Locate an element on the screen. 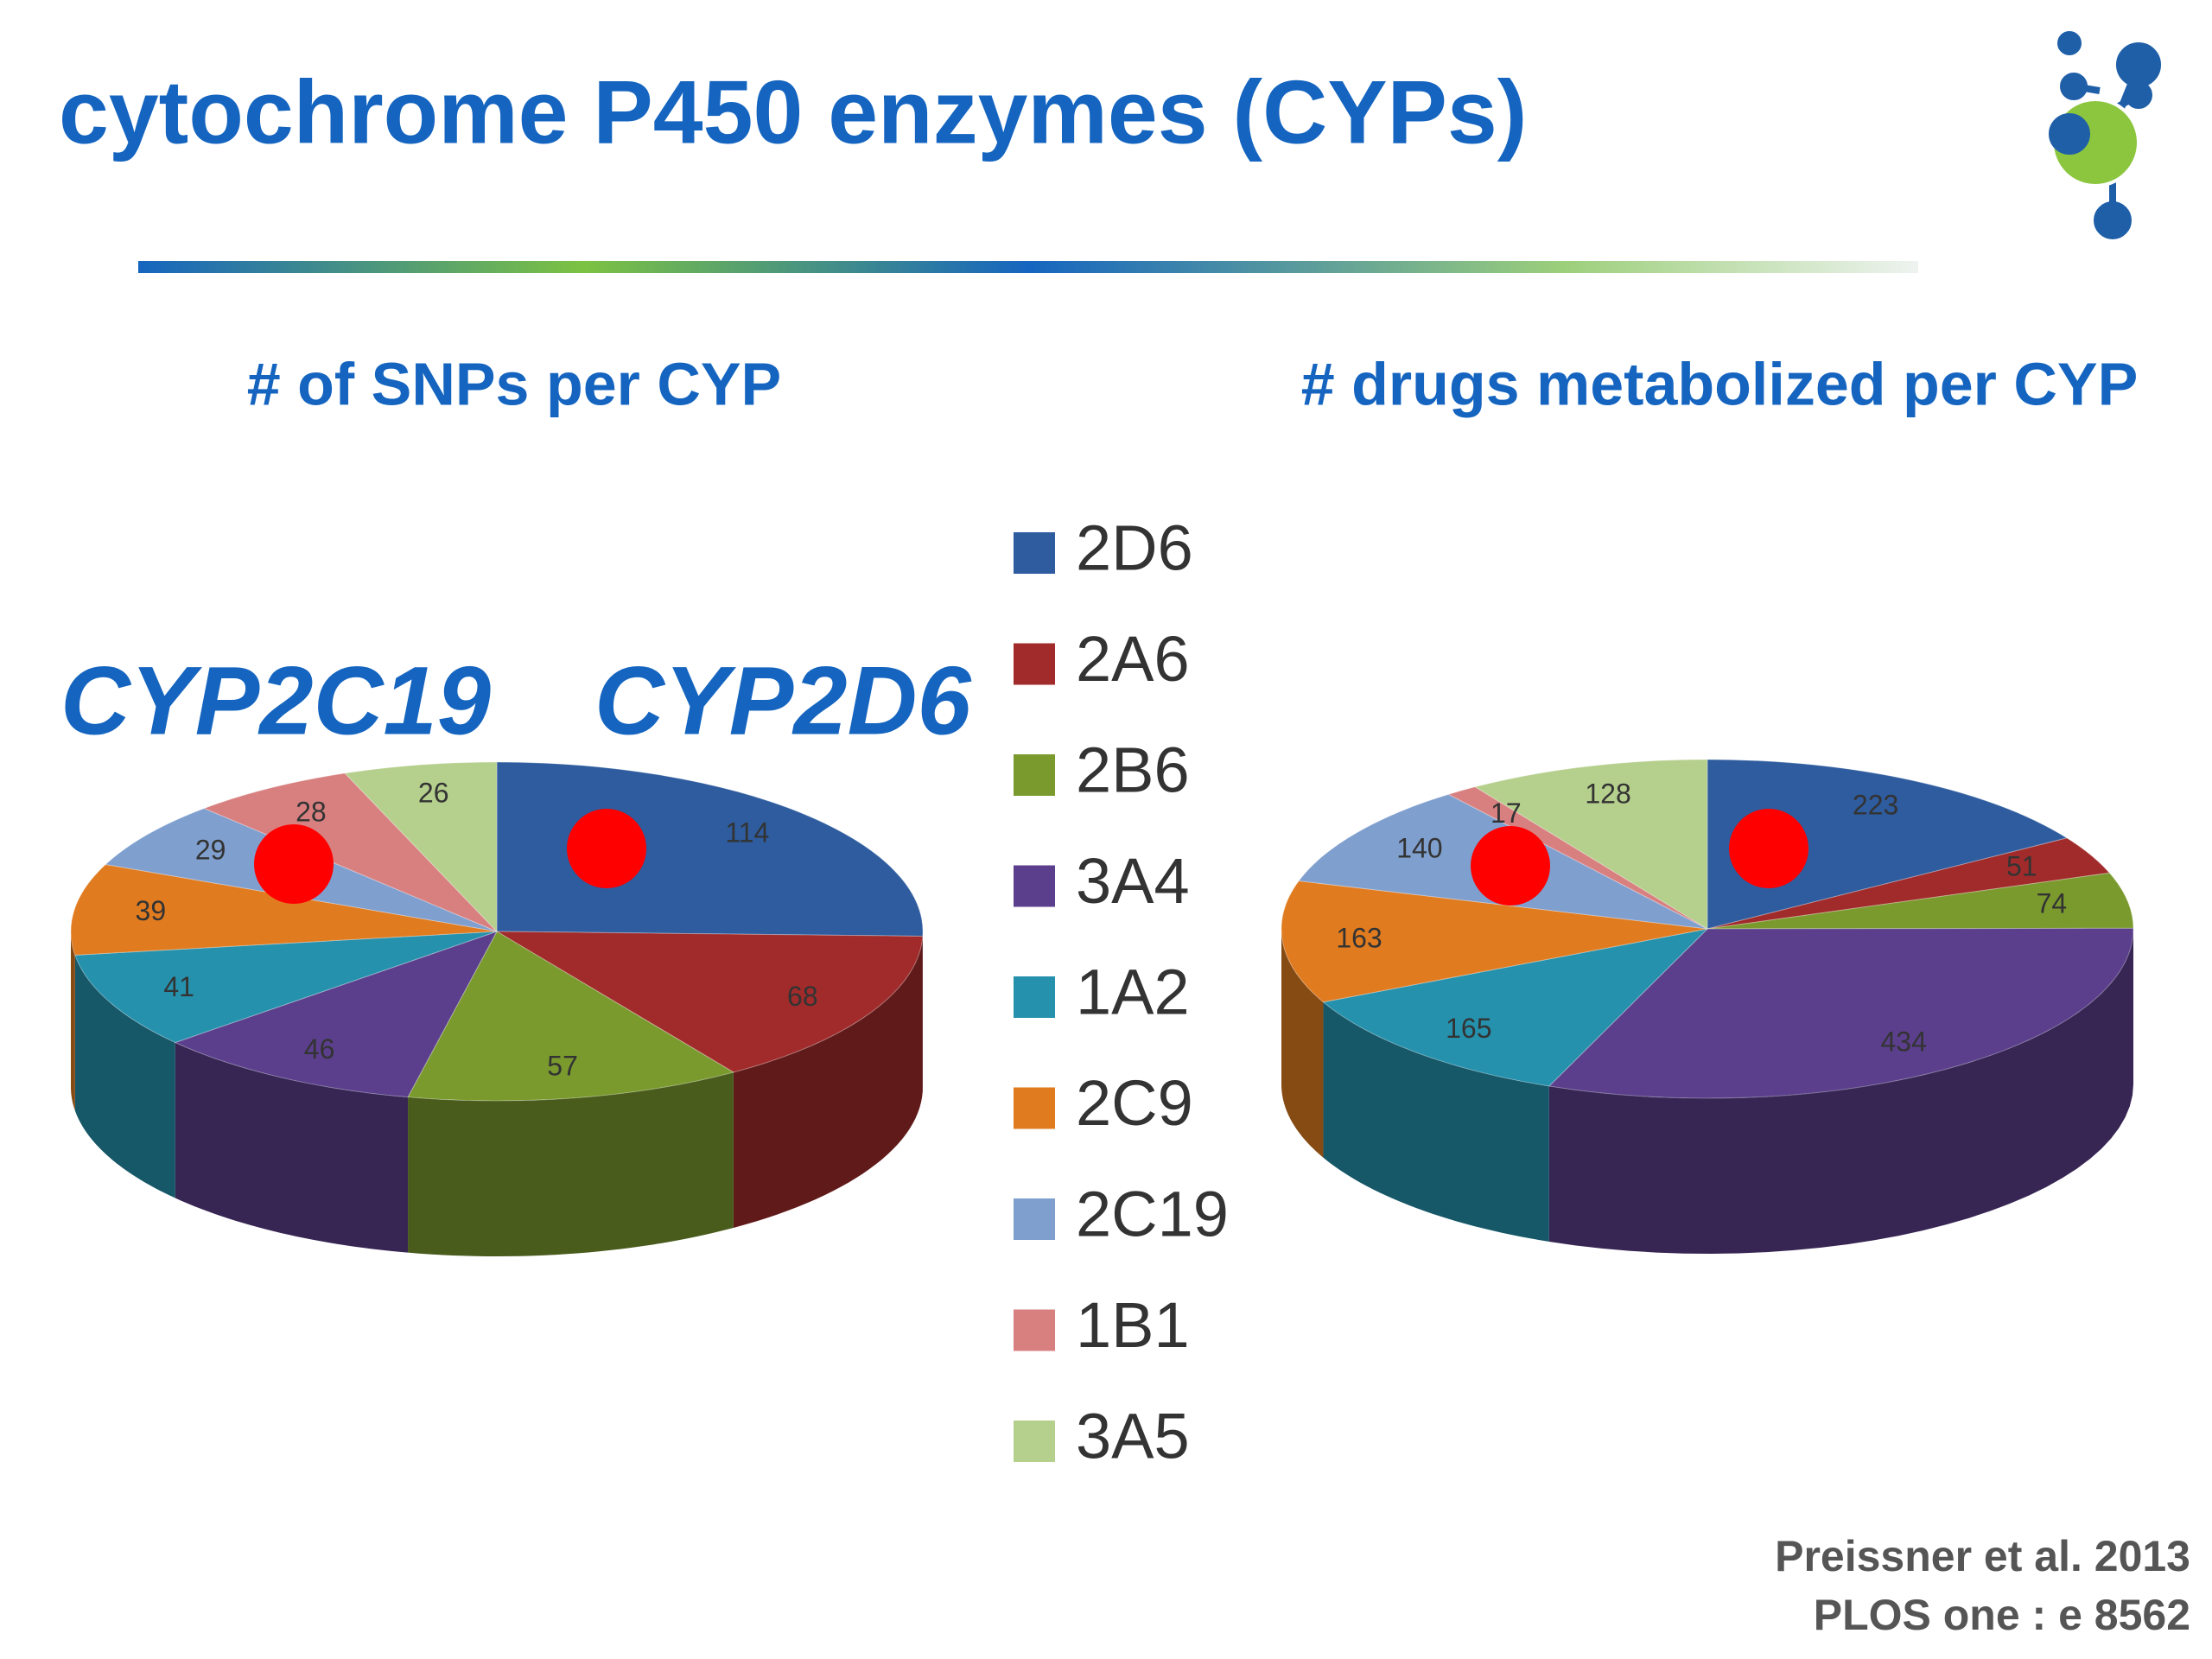 This screenshot has height=1659, width=2212. value-label: 223 is located at coordinates (1875, 805).